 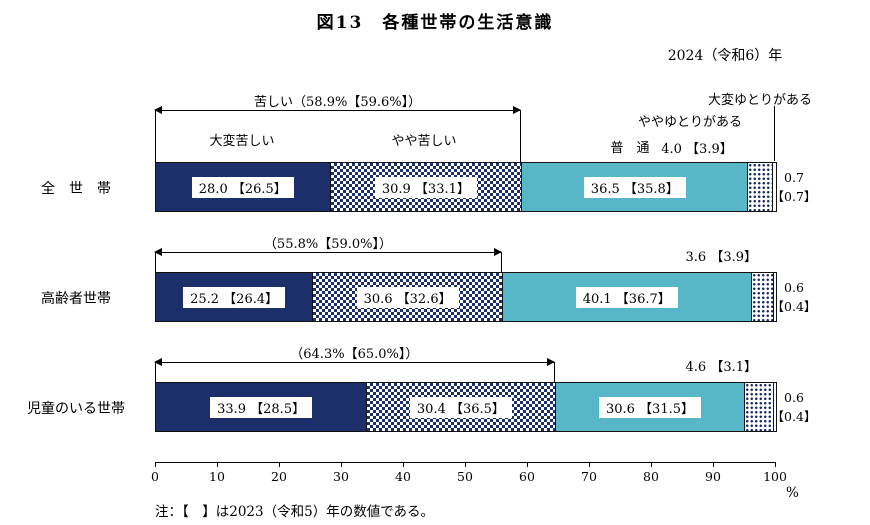 I want to click on segment-very-difficult: 25.2 【26.4】, so click(x=234, y=297).